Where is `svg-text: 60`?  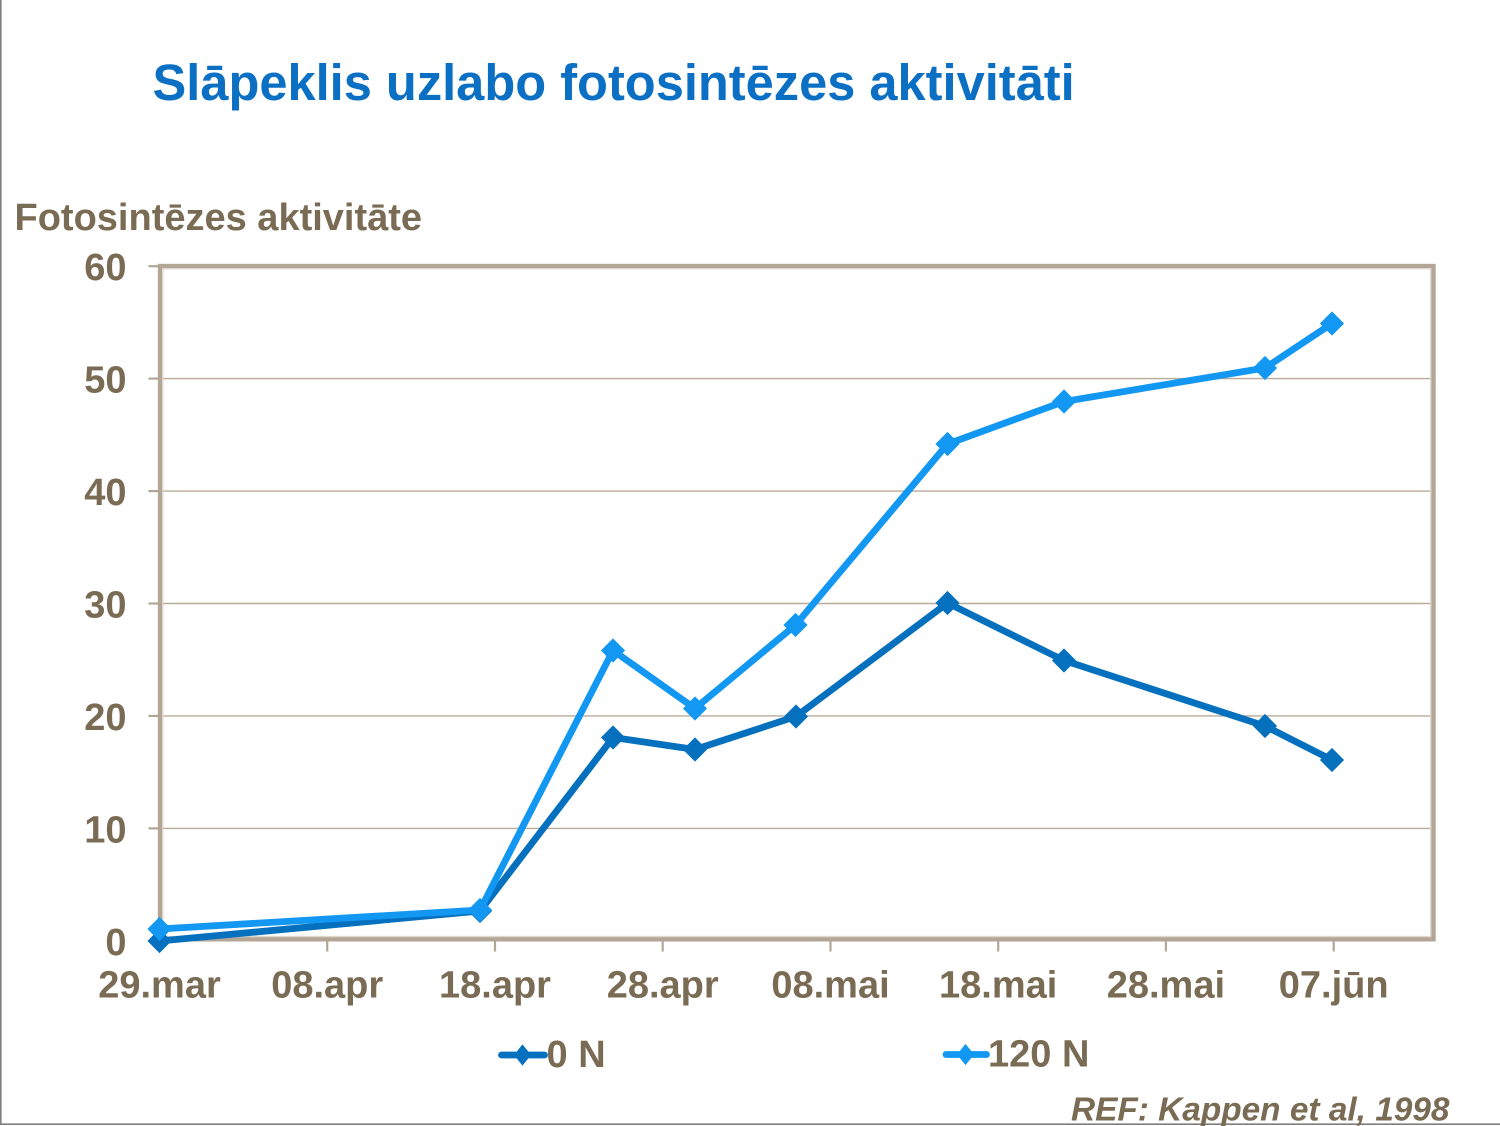
svg-text: 60 is located at coordinates (105, 268).